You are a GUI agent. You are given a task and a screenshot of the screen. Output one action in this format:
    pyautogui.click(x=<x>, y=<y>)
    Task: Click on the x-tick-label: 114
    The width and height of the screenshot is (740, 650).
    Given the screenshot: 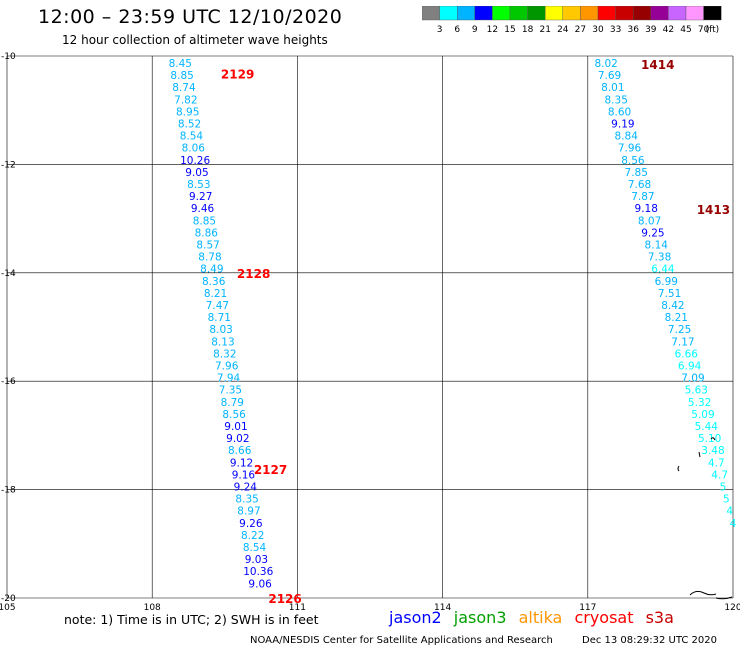 What is the action you would take?
    pyautogui.click(x=442, y=608)
    